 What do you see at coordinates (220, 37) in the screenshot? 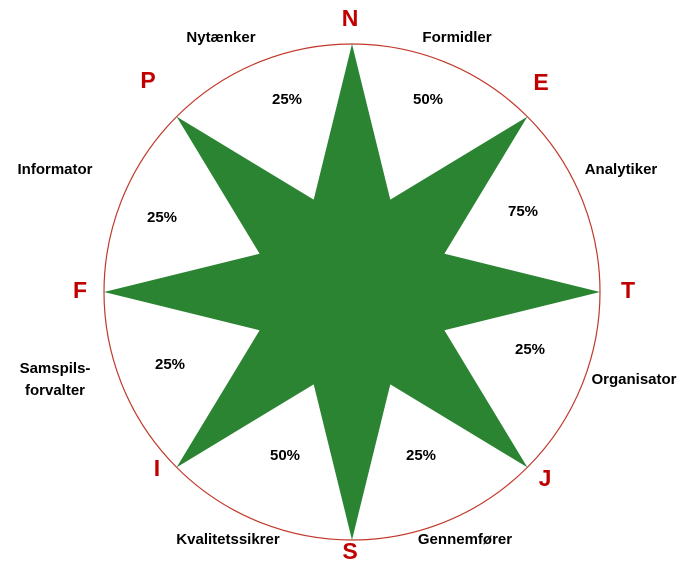
I see `role-label: Nytænker` at bounding box center [220, 37].